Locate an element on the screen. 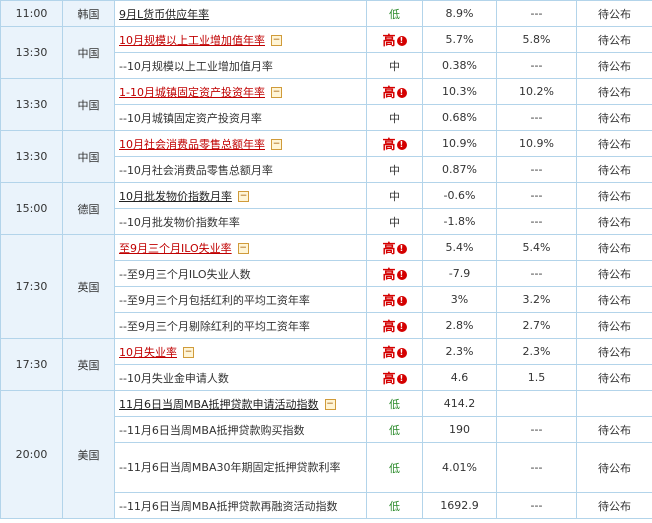 The width and height of the screenshot is (652, 523). previous-value: 3% is located at coordinates (459, 299).